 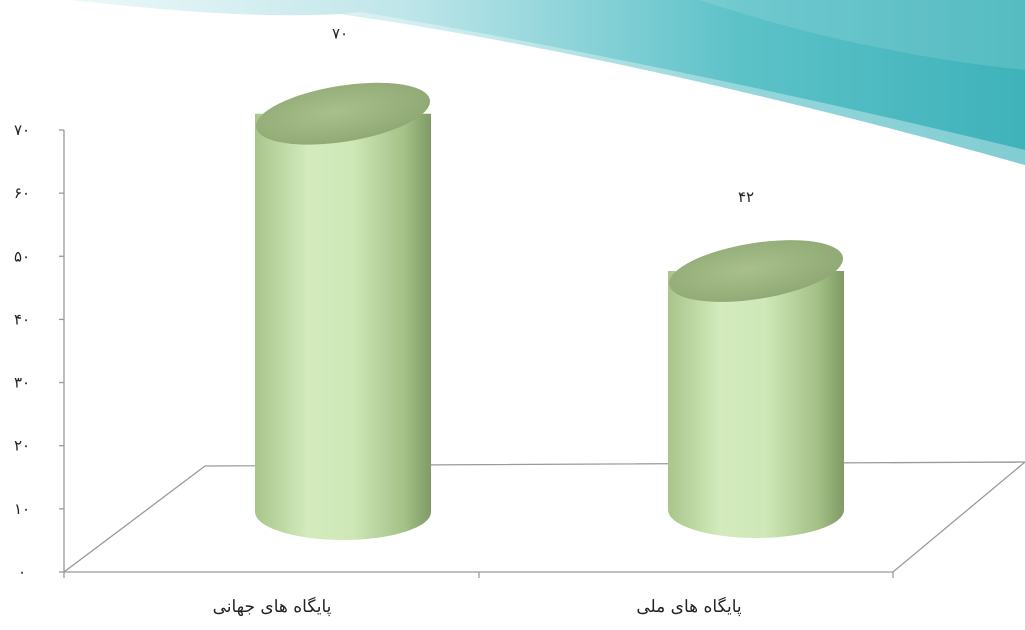 What do you see at coordinates (746, 197) in the screenshot?
I see `data-label: ۴۲` at bounding box center [746, 197].